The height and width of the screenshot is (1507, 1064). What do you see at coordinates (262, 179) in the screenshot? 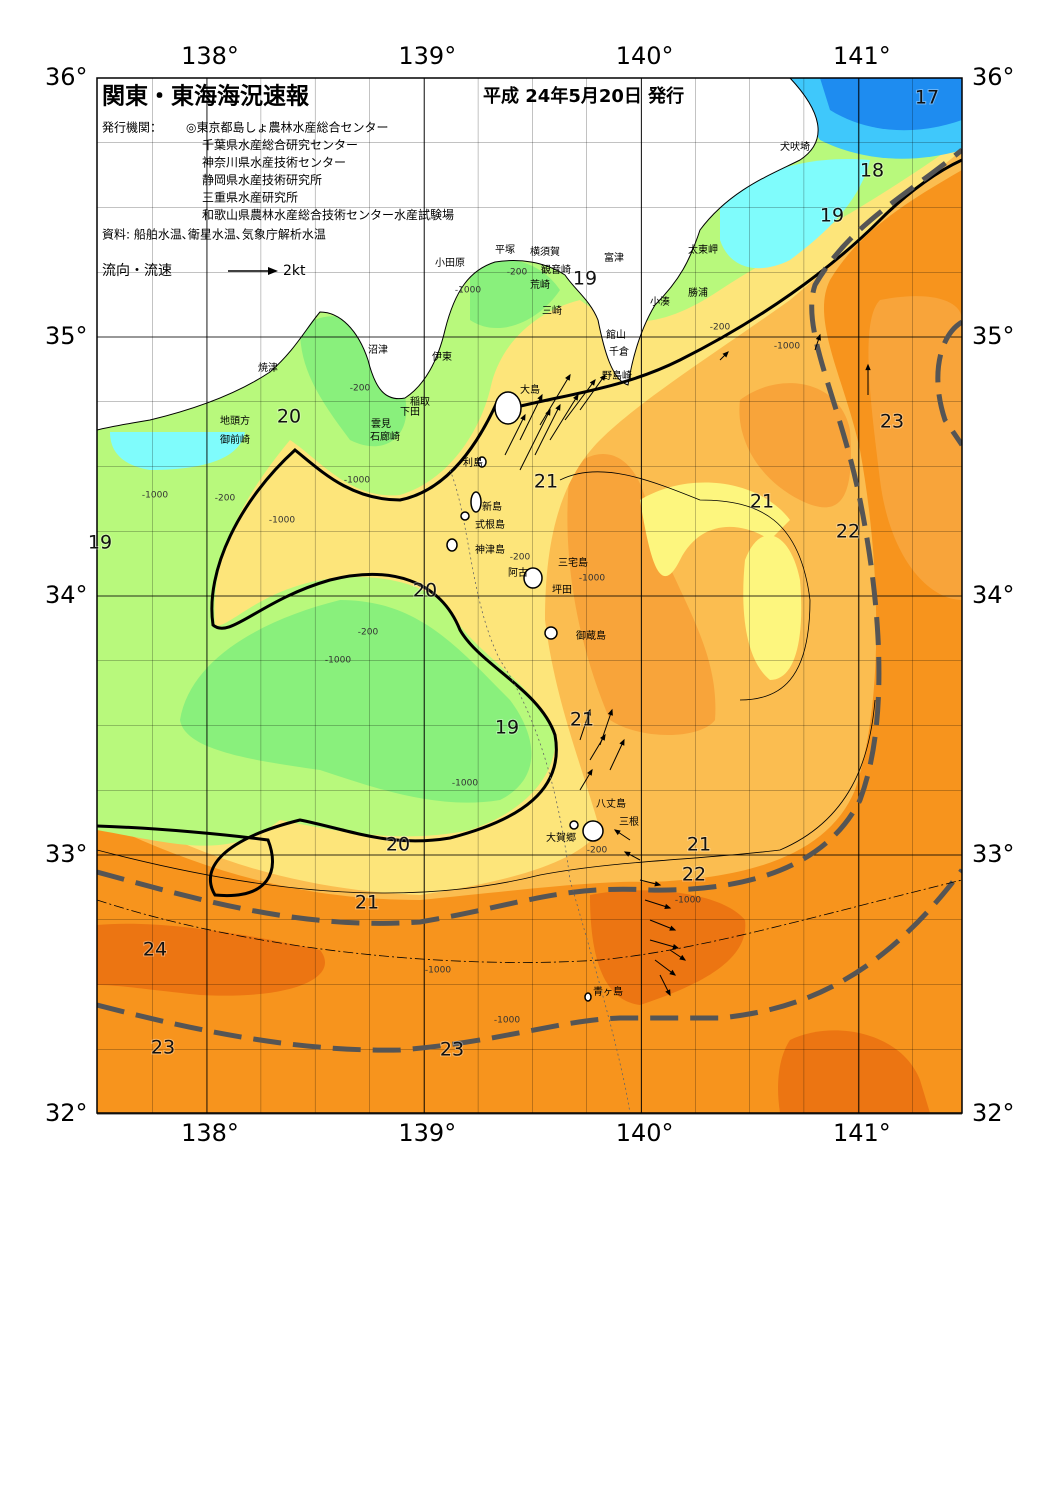
I see `issuer: 静岡県水産技術研究所` at bounding box center [262, 179].